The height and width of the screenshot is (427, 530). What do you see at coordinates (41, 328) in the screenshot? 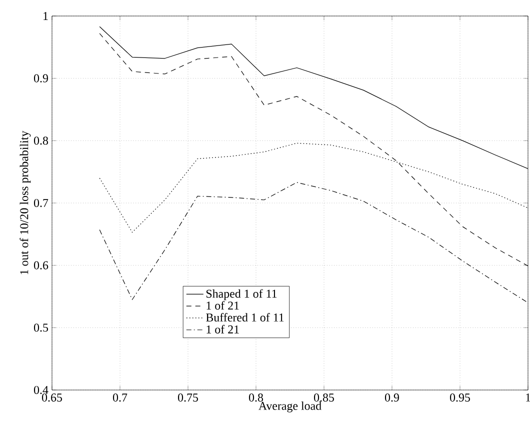
I see `y-tick-label: 0.5` at bounding box center [41, 328].